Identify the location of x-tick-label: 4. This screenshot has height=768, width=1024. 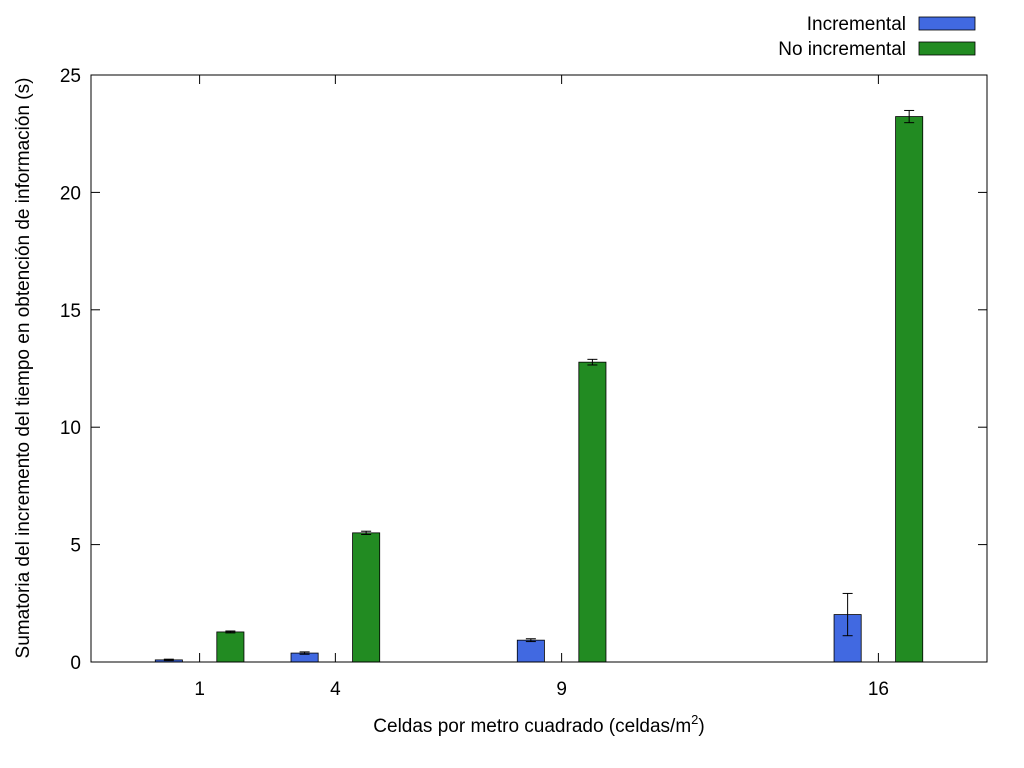
(335, 689).